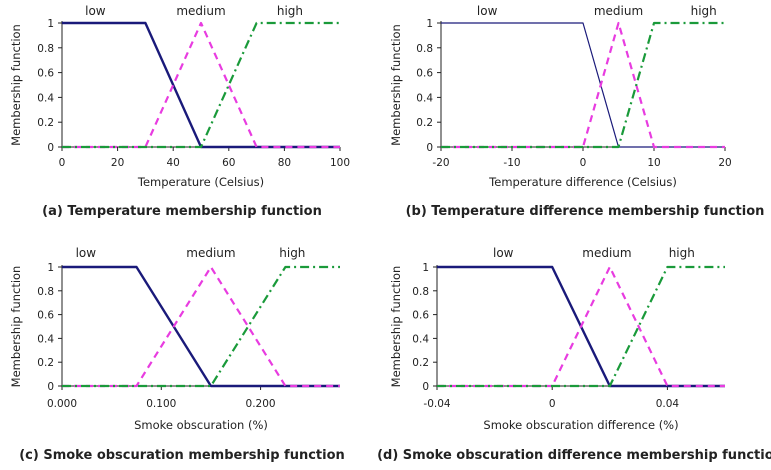 The height and width of the screenshot is (470, 771). What do you see at coordinates (284, 163) in the screenshot?
I see `x-tick-label: 80` at bounding box center [284, 163].